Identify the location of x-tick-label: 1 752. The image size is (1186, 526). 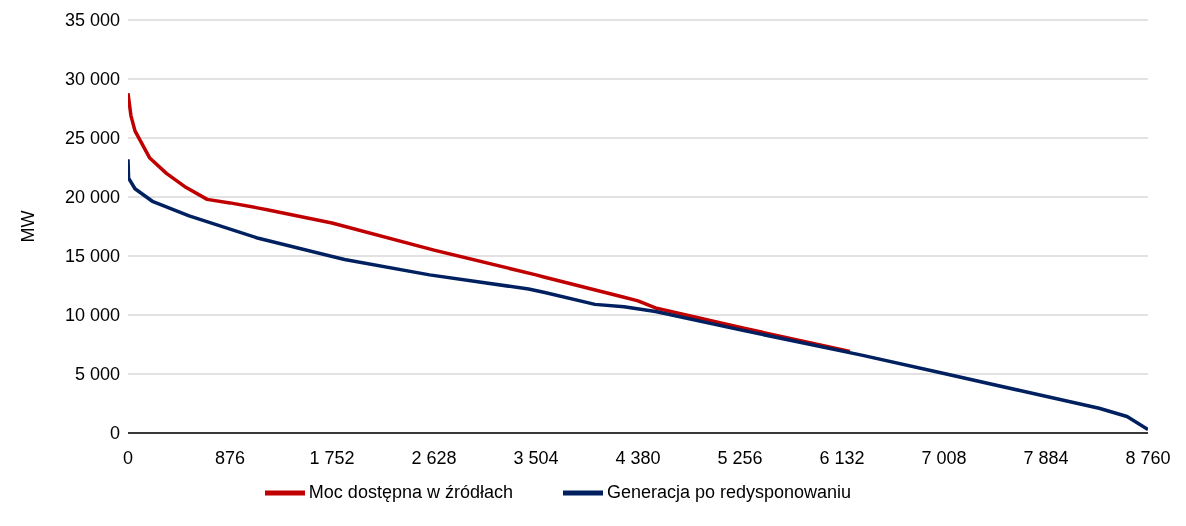
(332, 457).